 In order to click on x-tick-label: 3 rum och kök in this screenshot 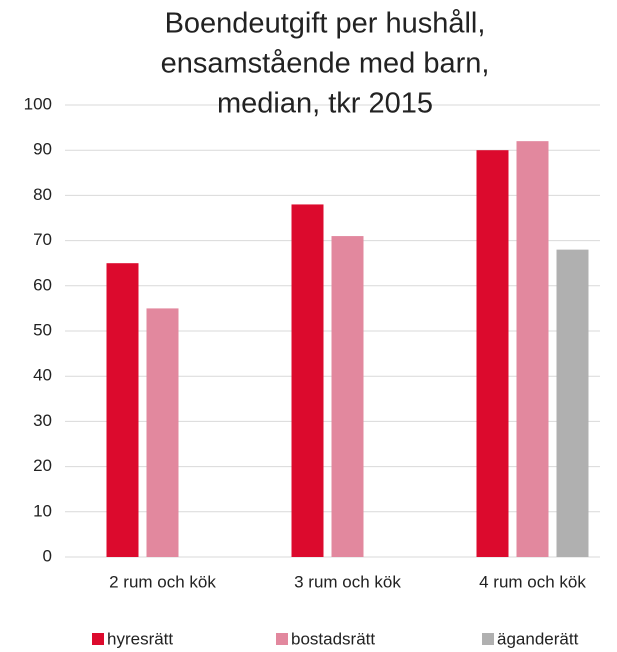, I will do `click(347, 581)`.